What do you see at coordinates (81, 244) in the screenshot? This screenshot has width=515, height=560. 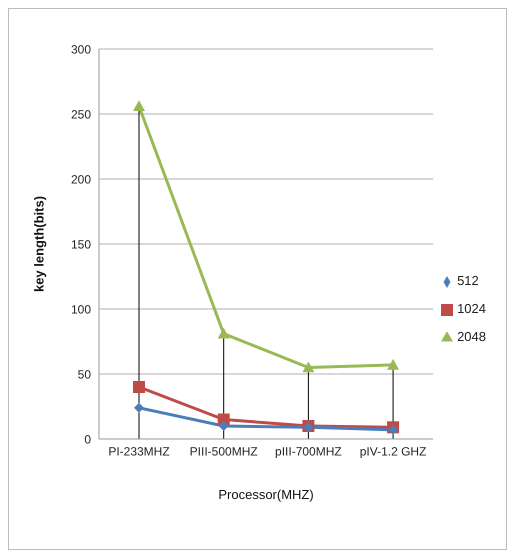 I see `y-tick-label: 150` at bounding box center [81, 244].